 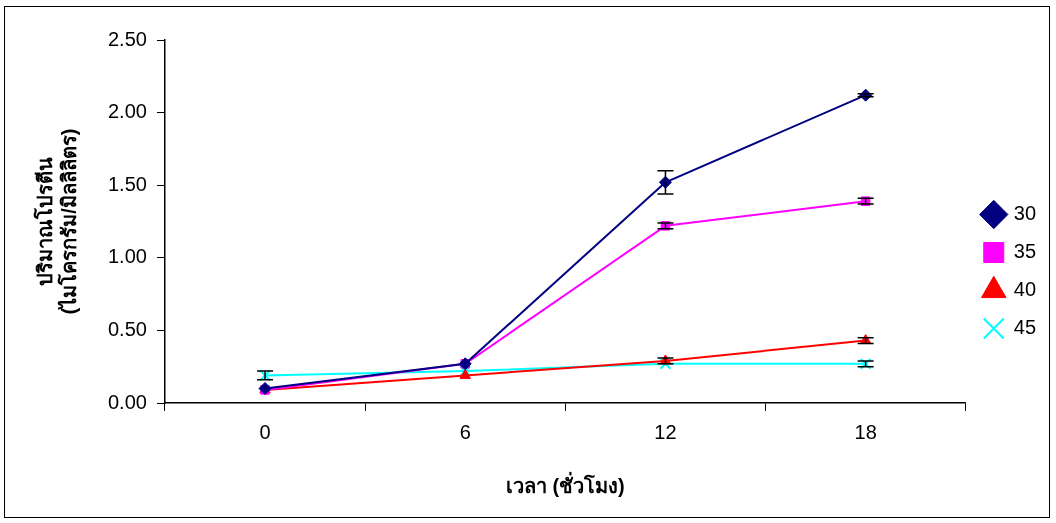 What do you see at coordinates (127, 183) in the screenshot?
I see `y-tick-label: 1.50` at bounding box center [127, 183].